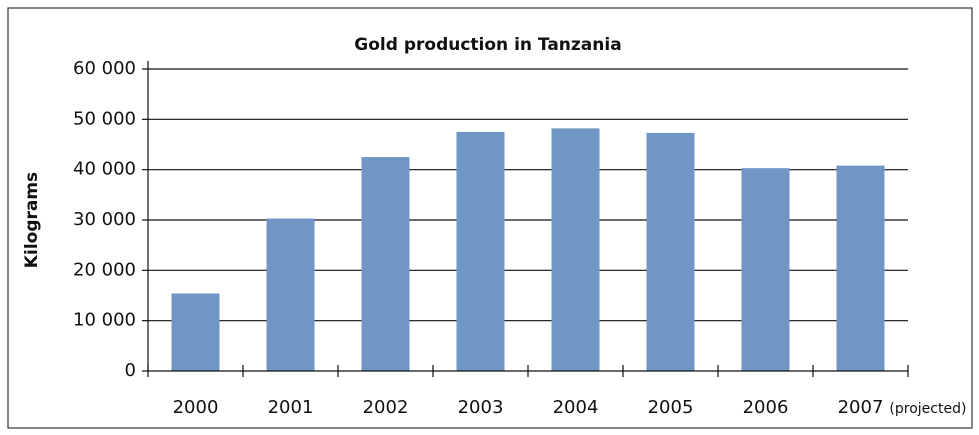 The image size is (979, 435). Describe the element at coordinates (104, 320) in the screenshot. I see `y-tick-label: 10 000` at that location.